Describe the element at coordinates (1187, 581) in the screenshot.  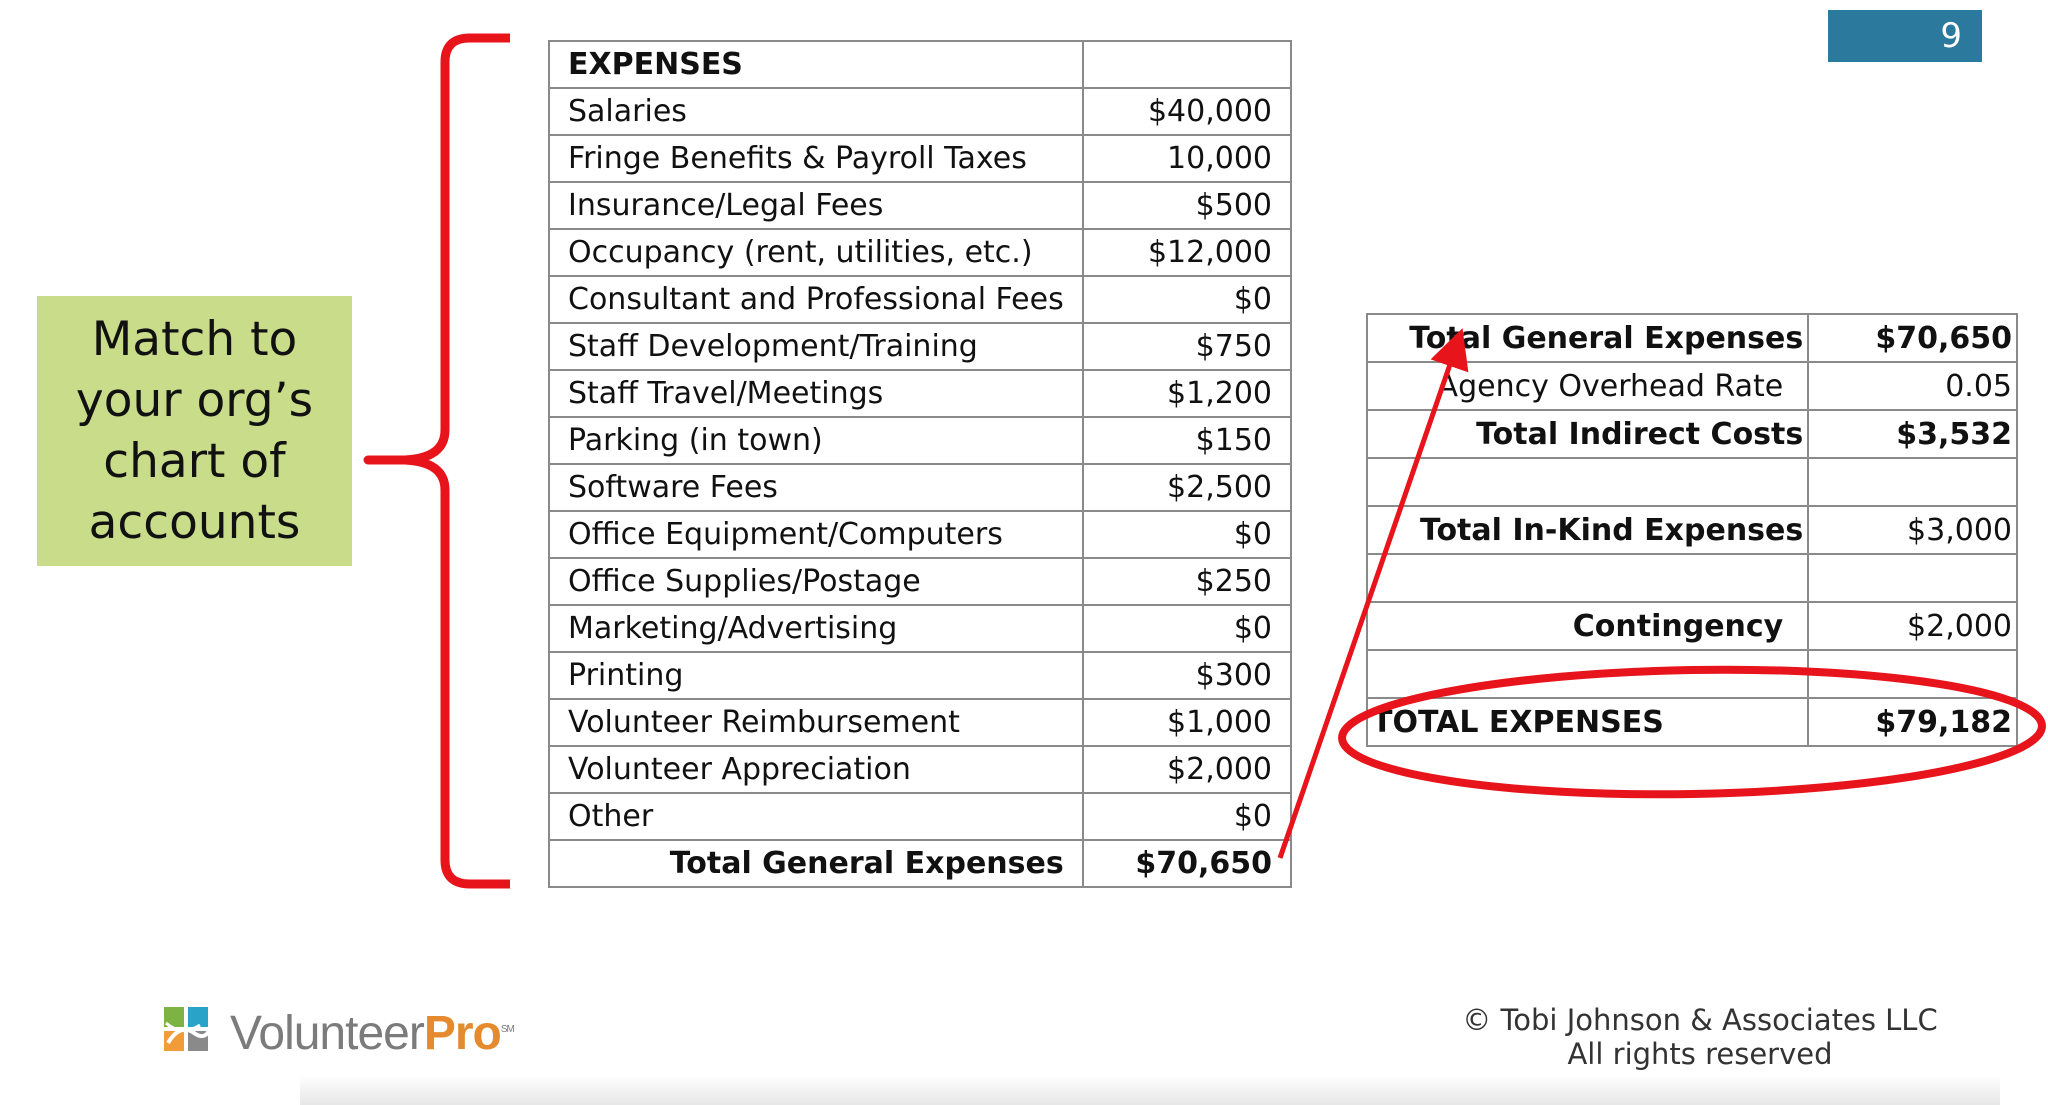
I see `row-value: $250` at that location.